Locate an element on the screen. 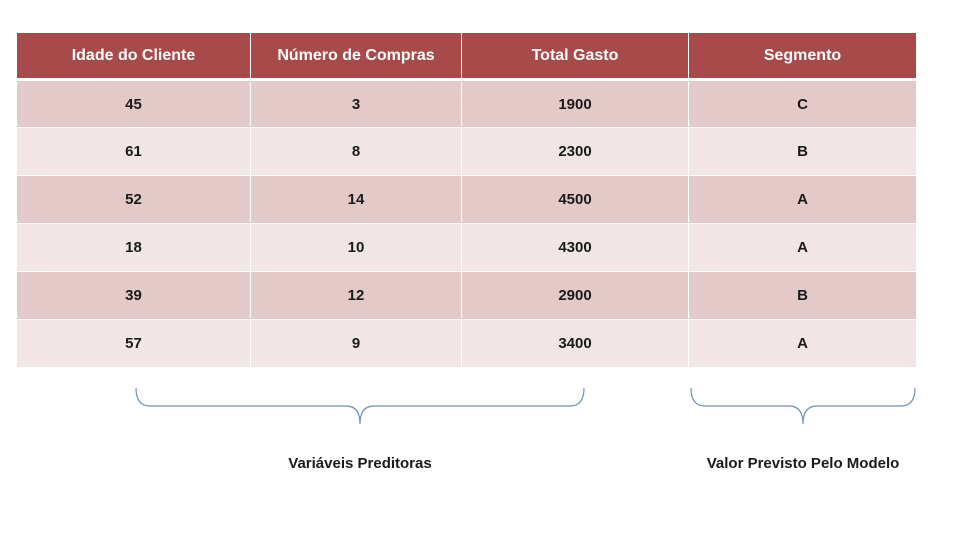 This screenshot has height=537, width=963. table-cell: 4300 is located at coordinates (575, 247).